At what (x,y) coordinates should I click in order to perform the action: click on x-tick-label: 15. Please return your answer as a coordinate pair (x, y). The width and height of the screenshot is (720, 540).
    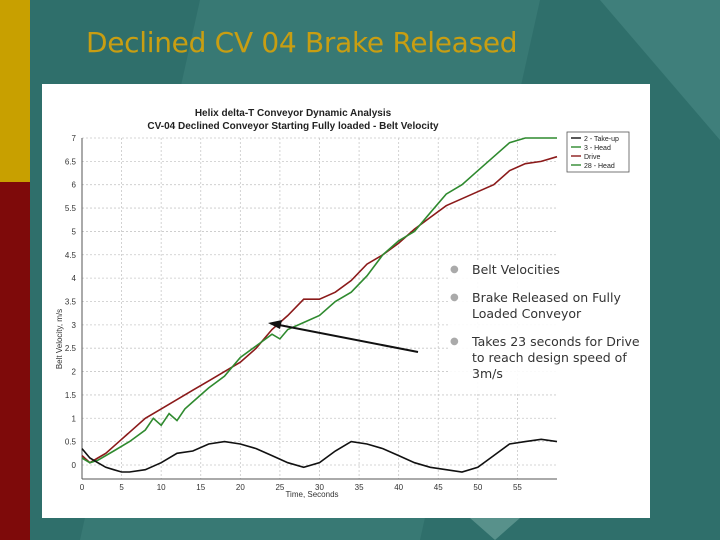
    Looking at the image, I should click on (200, 487).